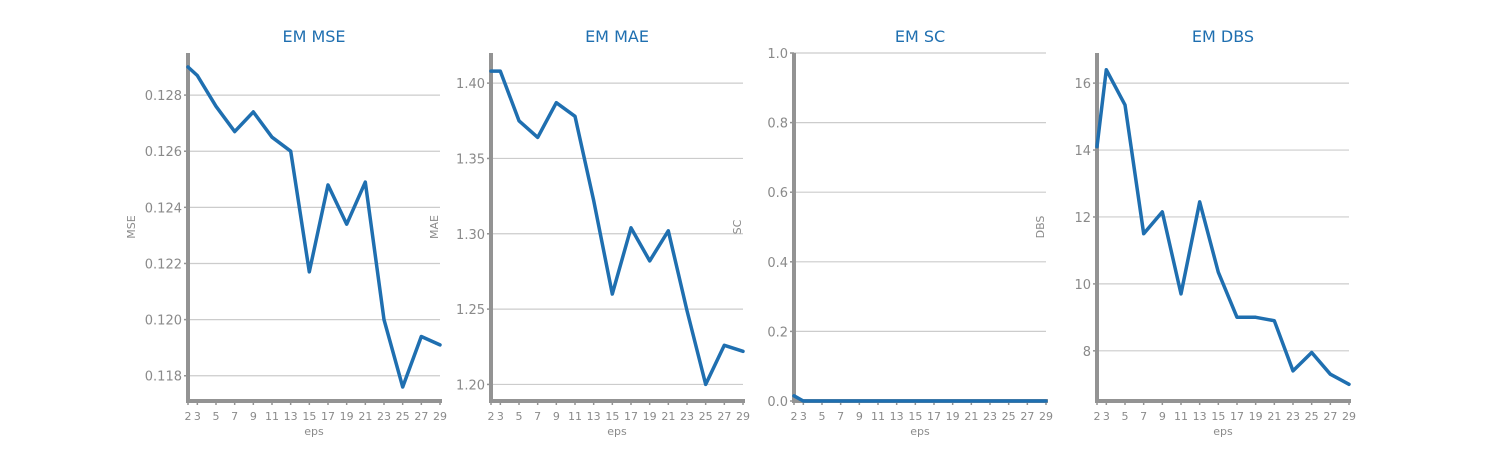 Image resolution: width=1500 pixels, height=450 pixels. I want to click on y-tick-label: 10, so click(1082, 285).